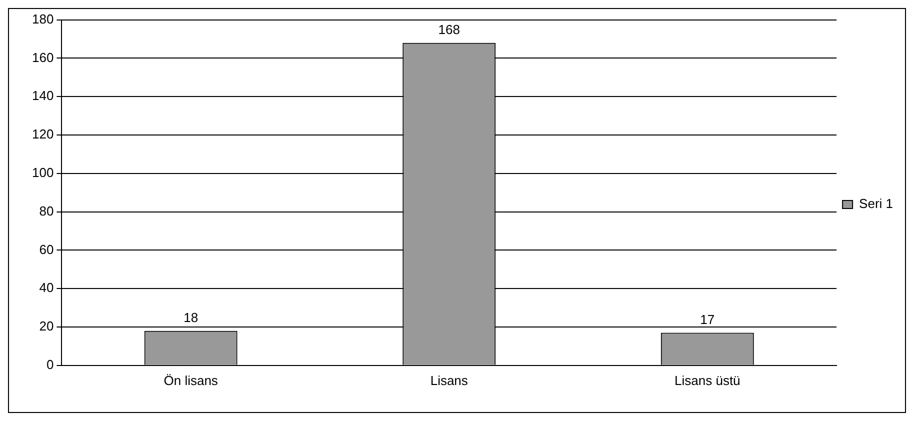  I want to click on data-label: 168, so click(449, 29).